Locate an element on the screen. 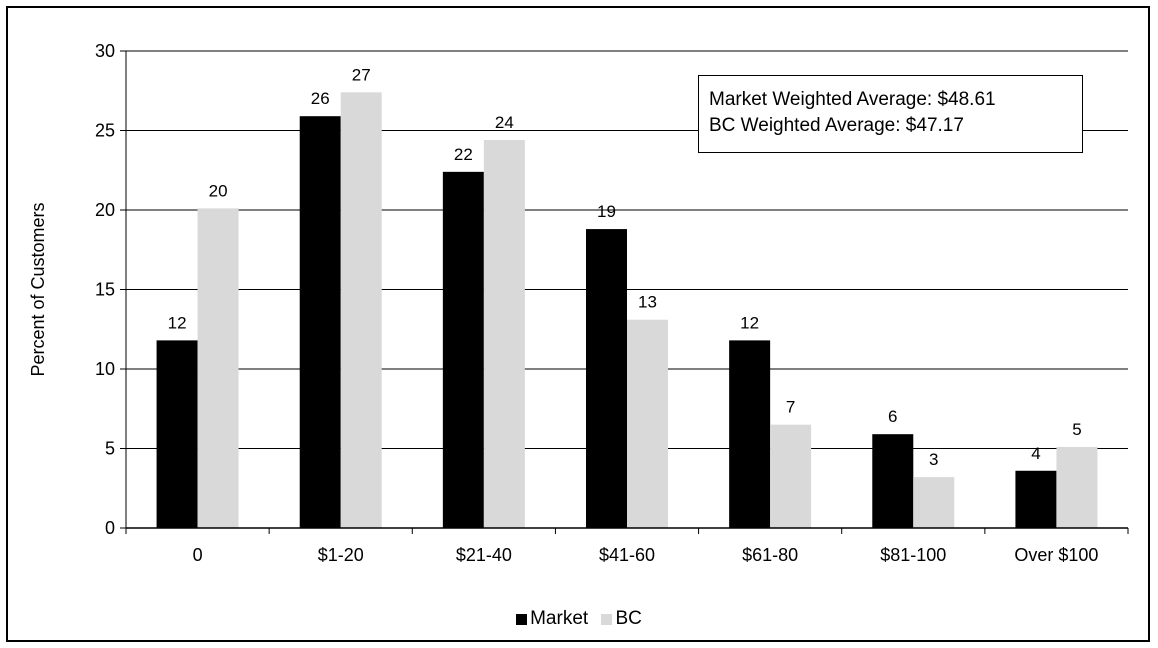  data-label-bc: 5 is located at coordinates (1076, 429).